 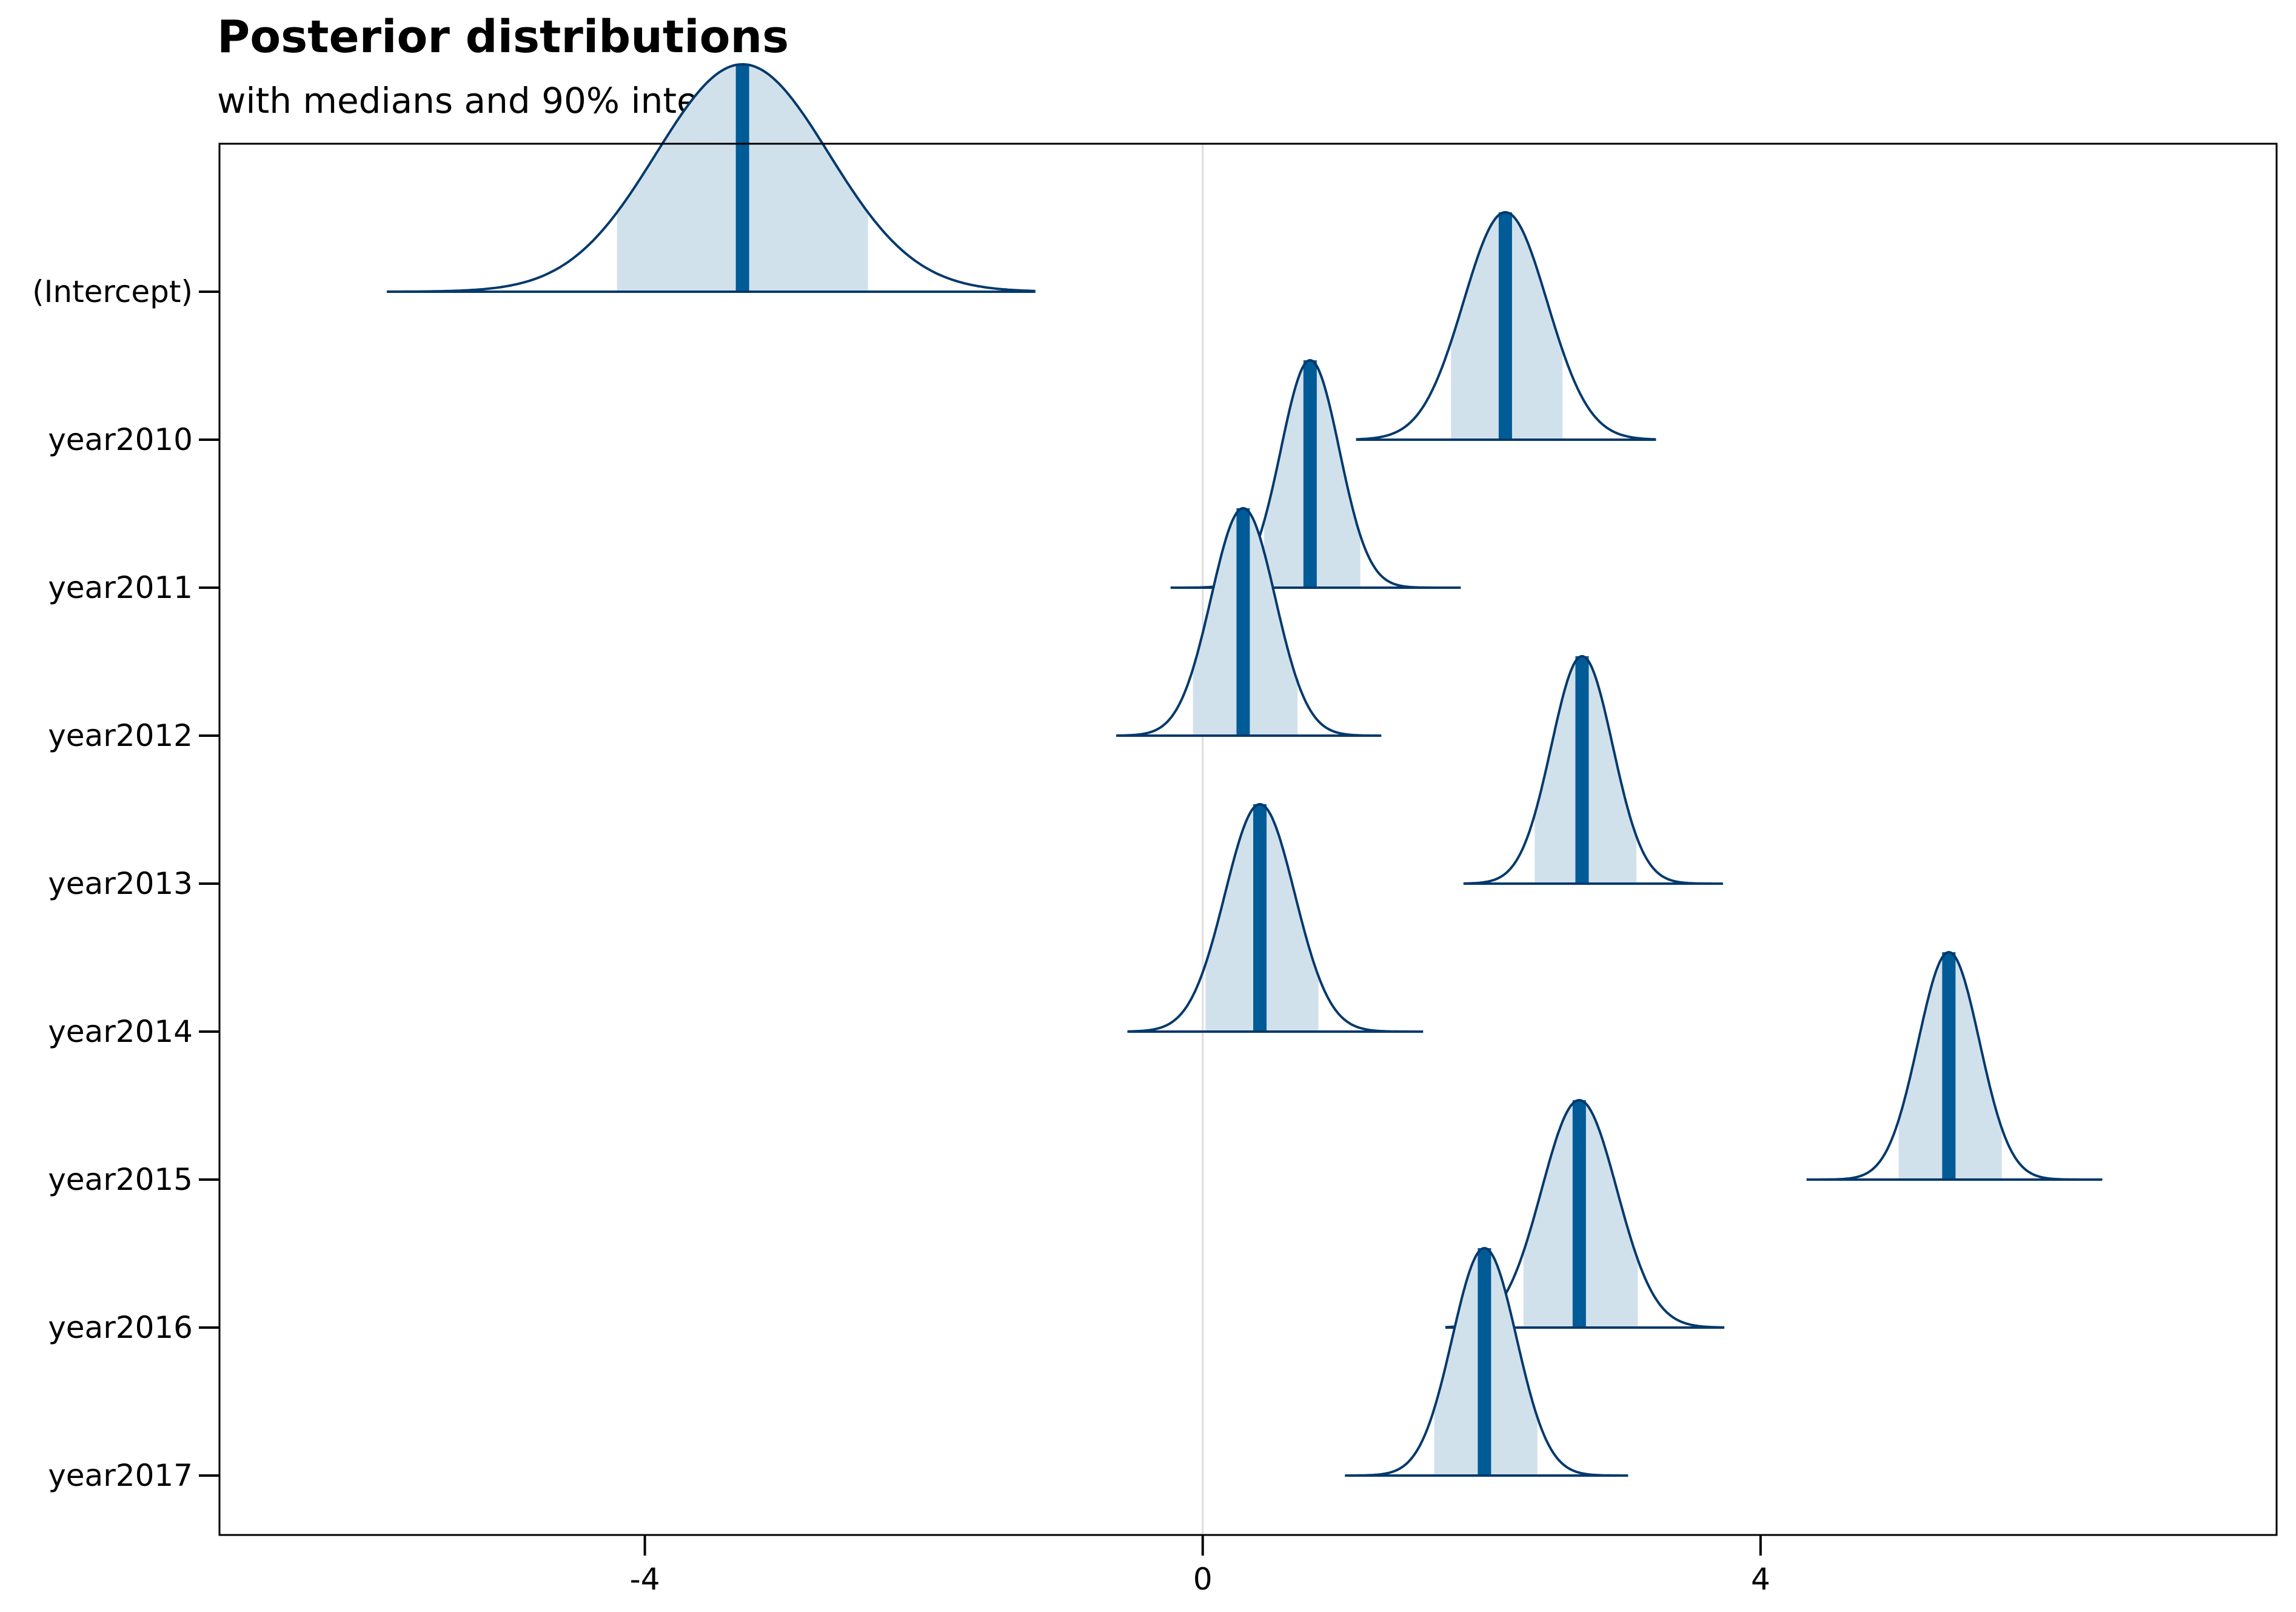 I want to click on y-tick-label: year2011, so click(x=120, y=587).